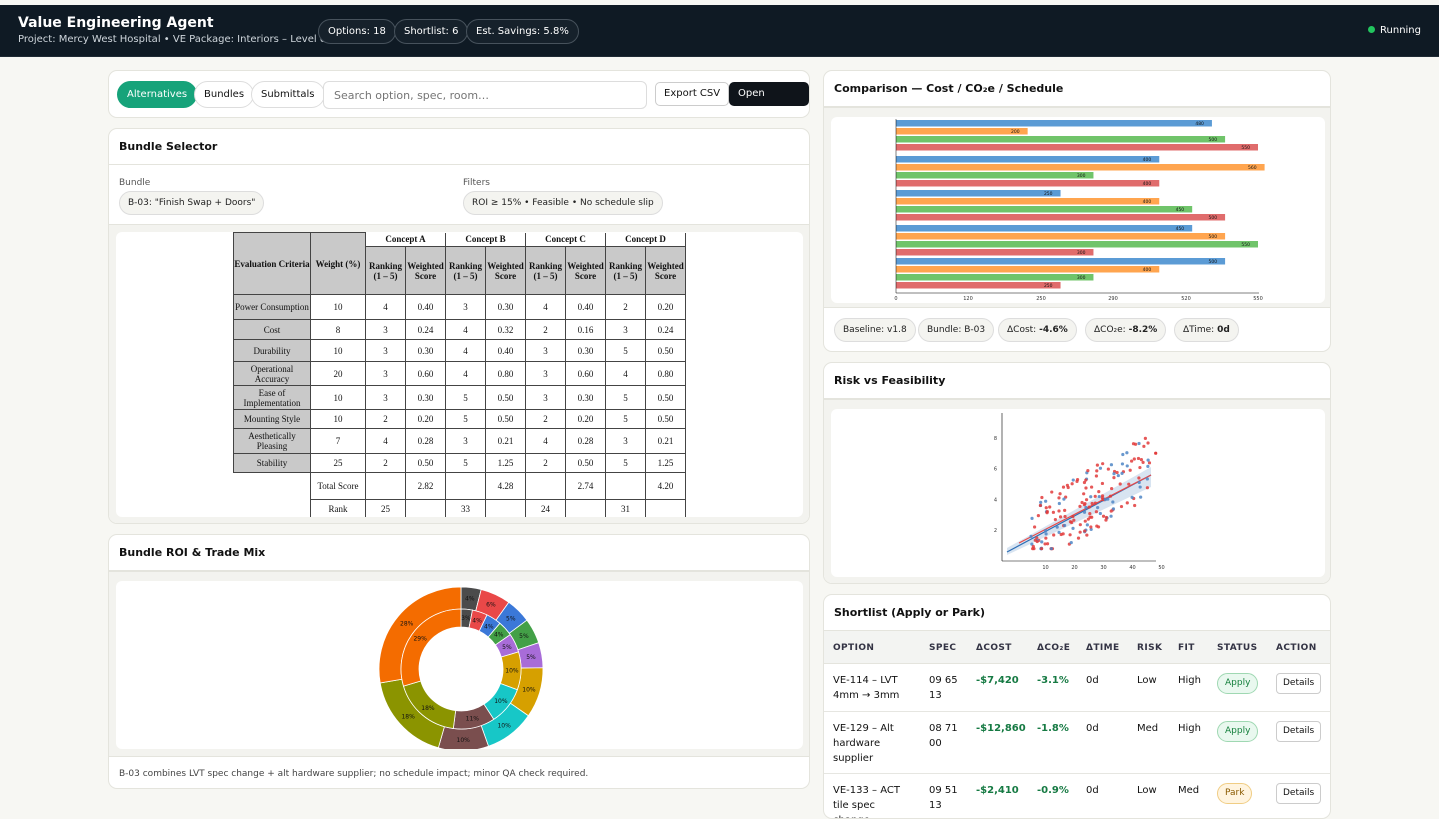 Image resolution: width=1439 pixels, height=819 pixels. What do you see at coordinates (1103, 648) in the screenshot?
I see `col-time: ΔTIME` at bounding box center [1103, 648].